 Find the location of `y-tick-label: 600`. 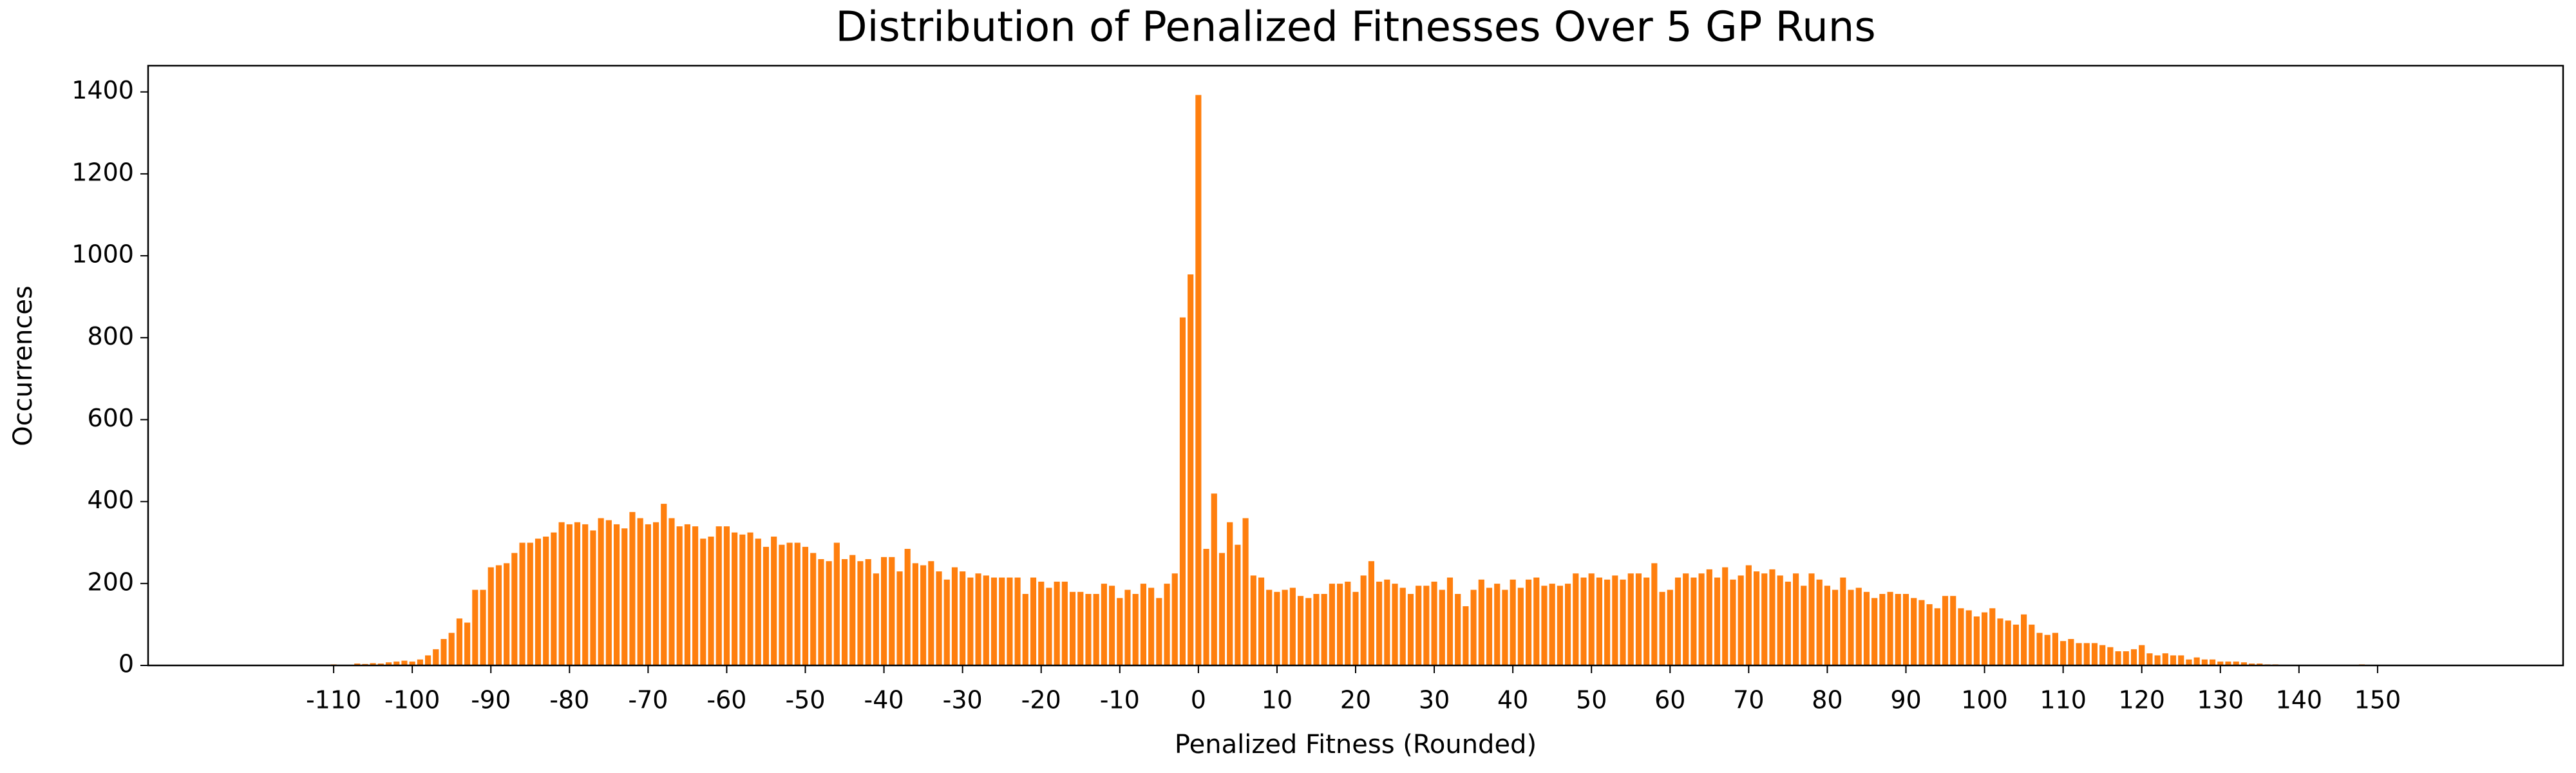

y-tick-label: 600 is located at coordinates (111, 418).